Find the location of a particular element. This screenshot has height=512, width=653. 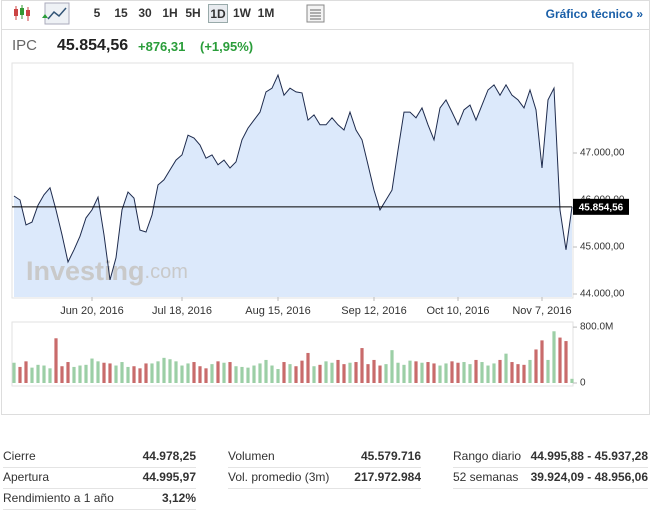

stat-label: Cierre is located at coordinates (19, 456).